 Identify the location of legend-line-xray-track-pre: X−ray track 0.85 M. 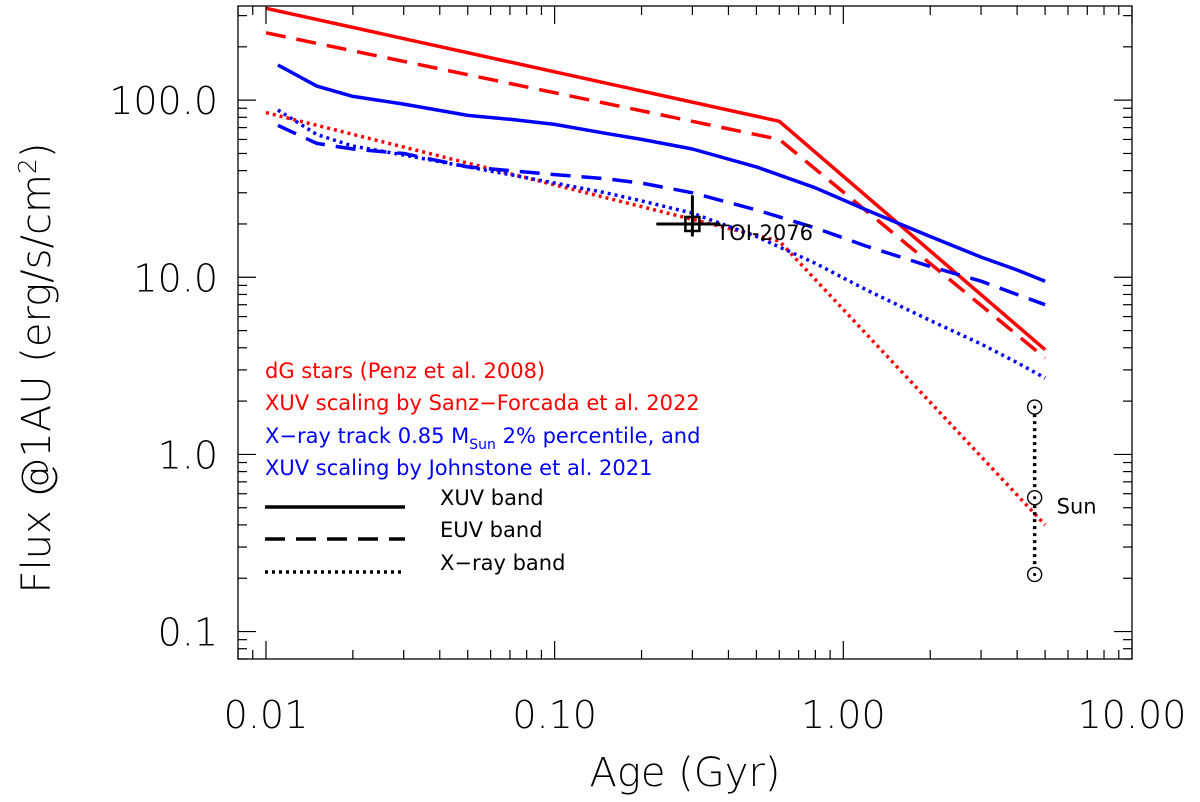
(367, 436).